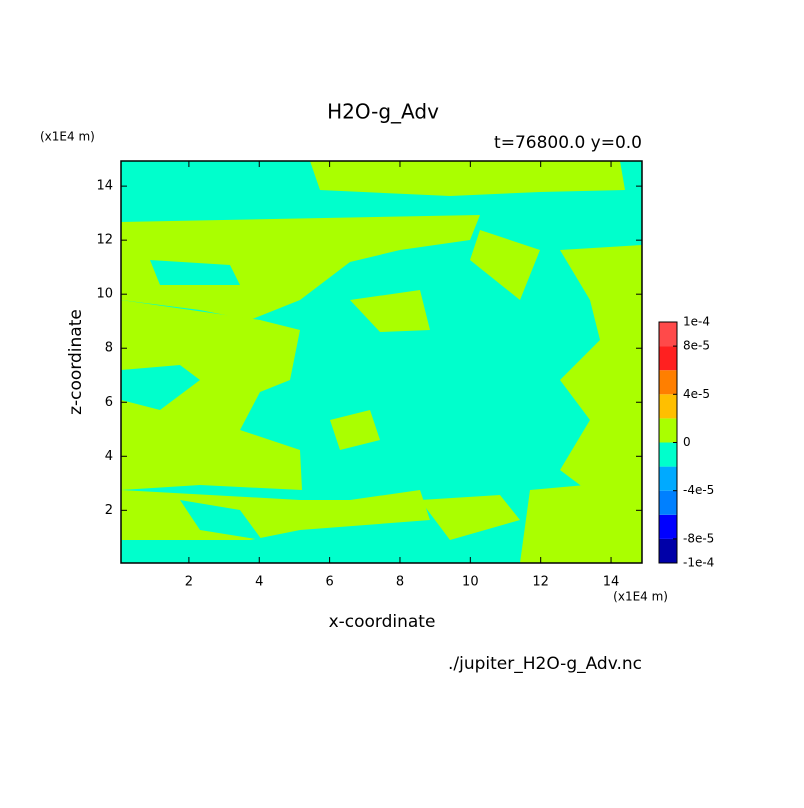 The width and height of the screenshot is (804, 808). Describe the element at coordinates (189, 582) in the screenshot. I see `x-tick-label: 2` at that location.